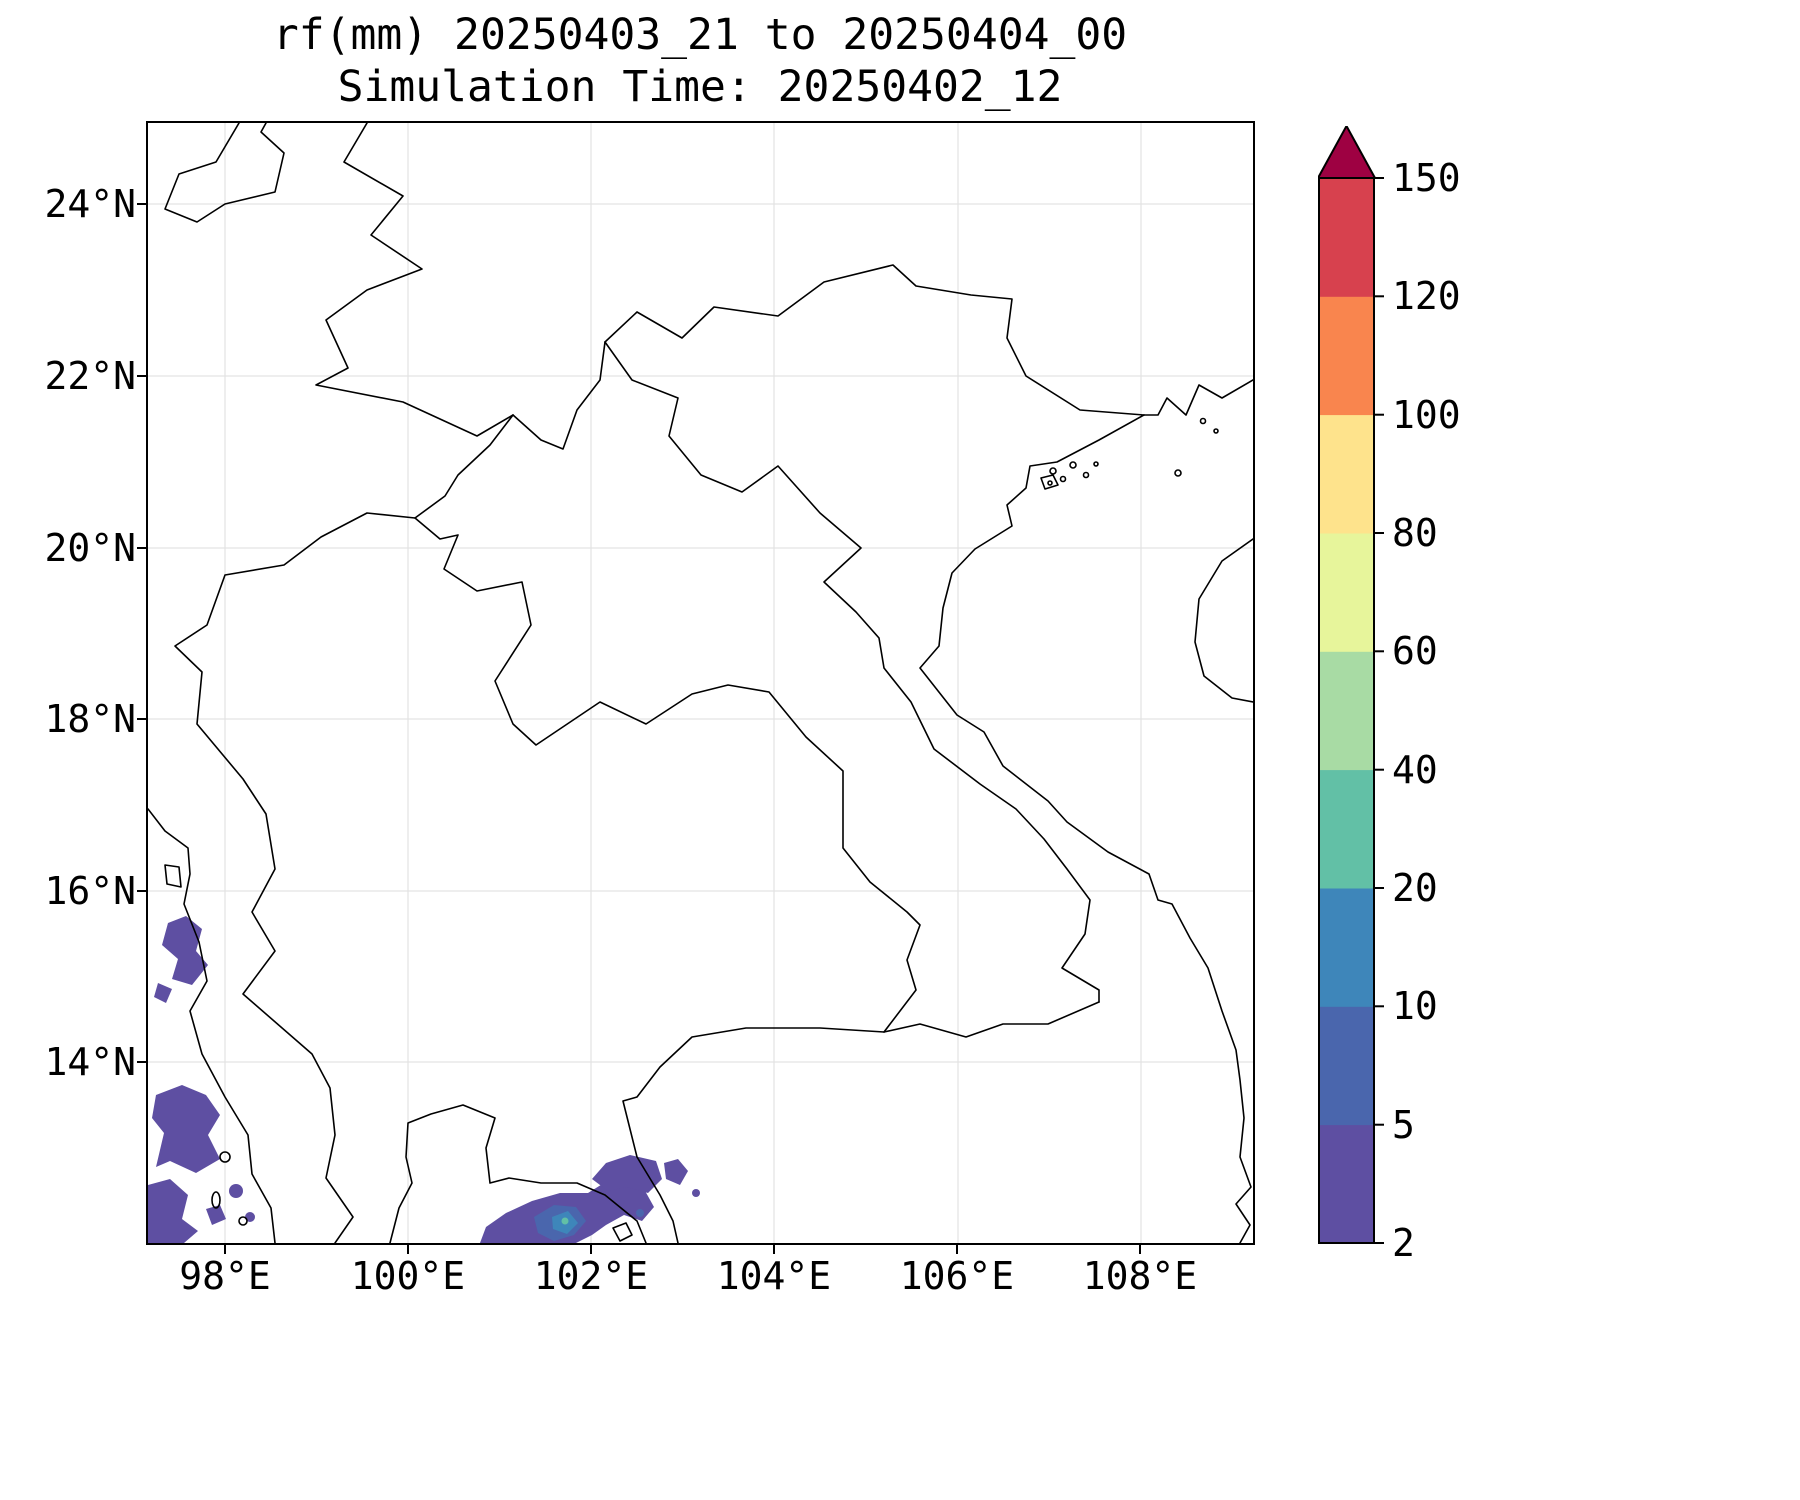 This screenshot has height=1500, width=1800. Describe the element at coordinates (991, 1019) in the screenshot. I see `border-laos-cambodia` at that location.